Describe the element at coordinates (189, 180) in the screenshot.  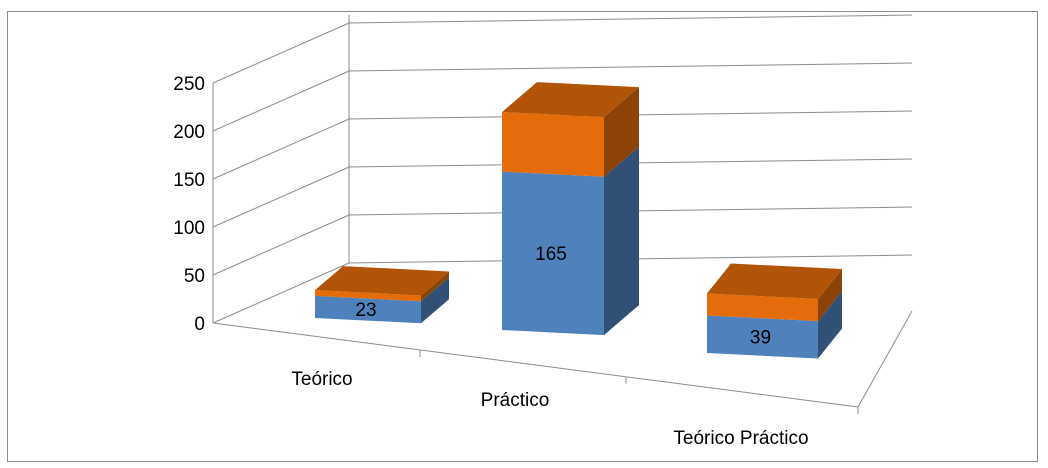
I see `y-tick-label: 150` at that location.